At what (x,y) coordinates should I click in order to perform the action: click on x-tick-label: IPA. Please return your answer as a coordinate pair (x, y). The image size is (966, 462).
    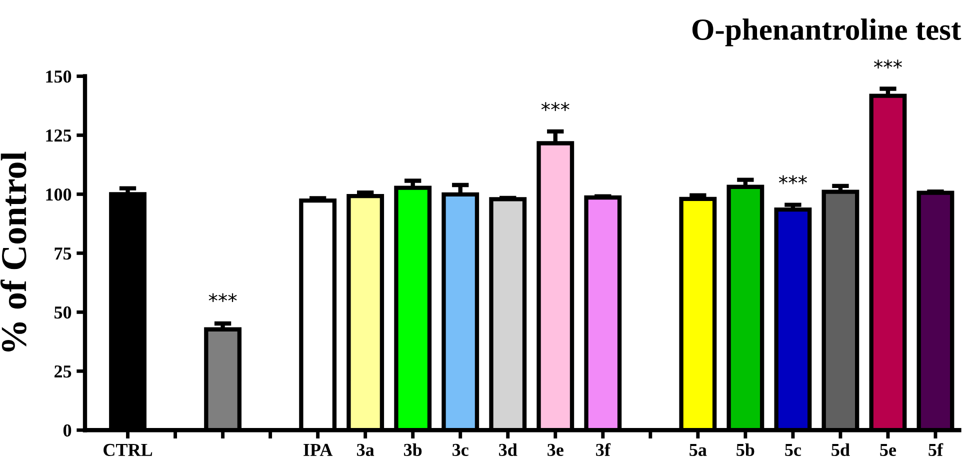
    Looking at the image, I should click on (318, 450).